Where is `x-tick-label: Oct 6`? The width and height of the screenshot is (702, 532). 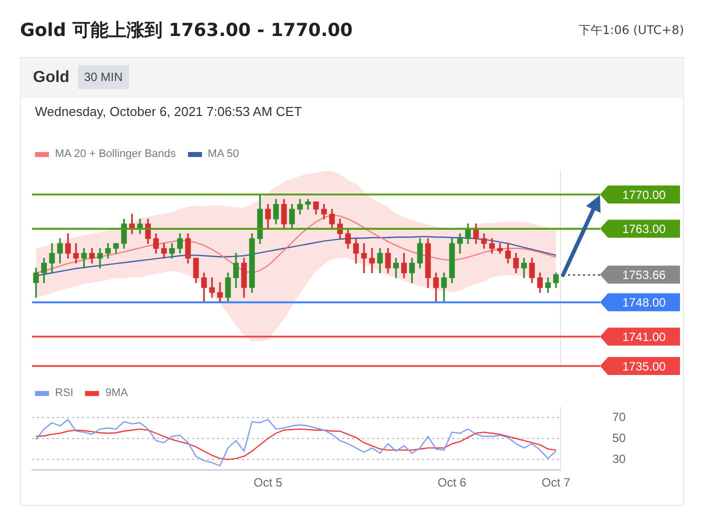
x-tick-label: Oct 6 is located at coordinates (452, 483).